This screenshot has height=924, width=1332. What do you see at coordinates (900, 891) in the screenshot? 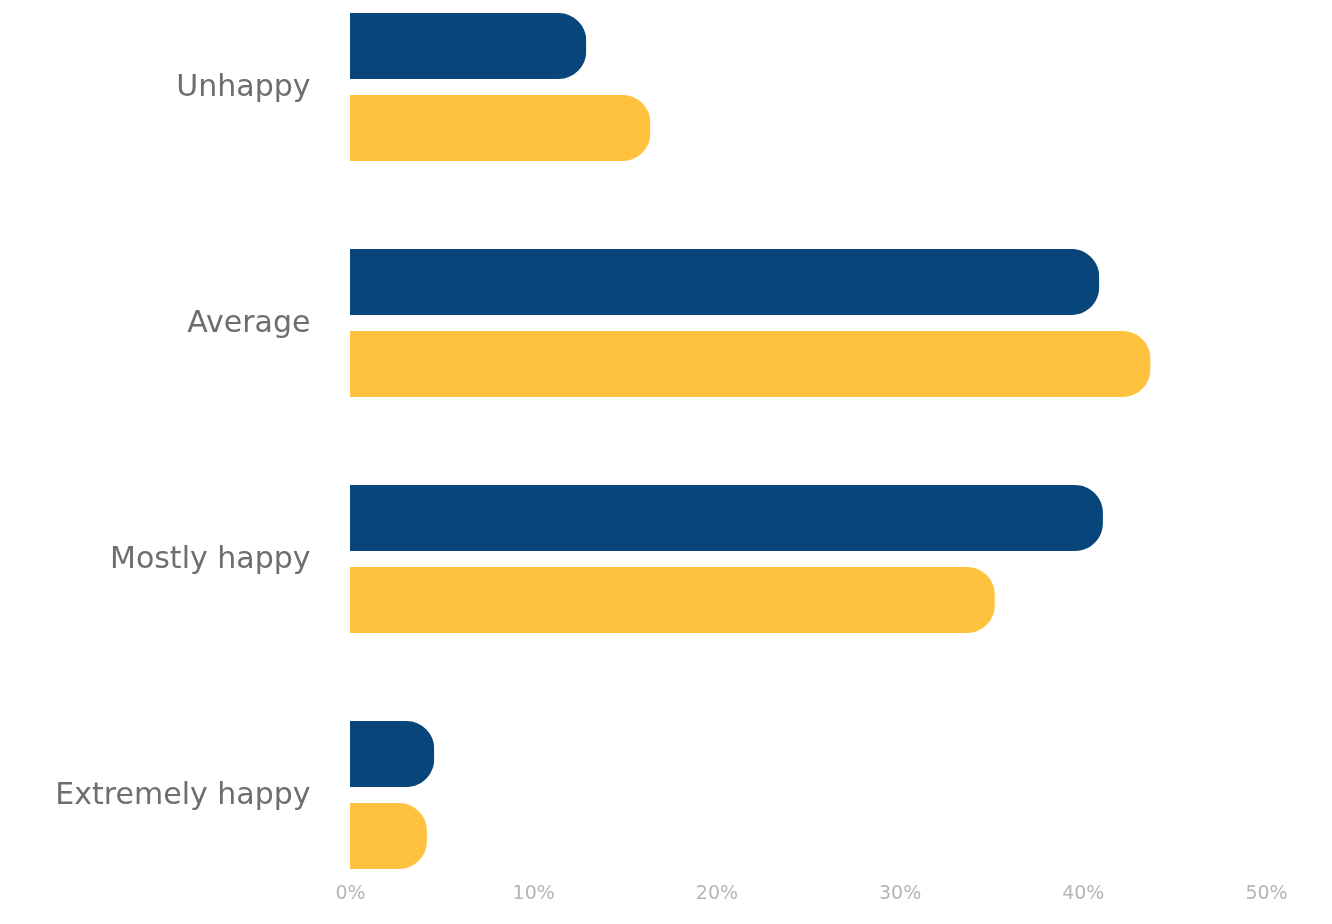
I see `x-tick-label: 30%` at bounding box center [900, 891].